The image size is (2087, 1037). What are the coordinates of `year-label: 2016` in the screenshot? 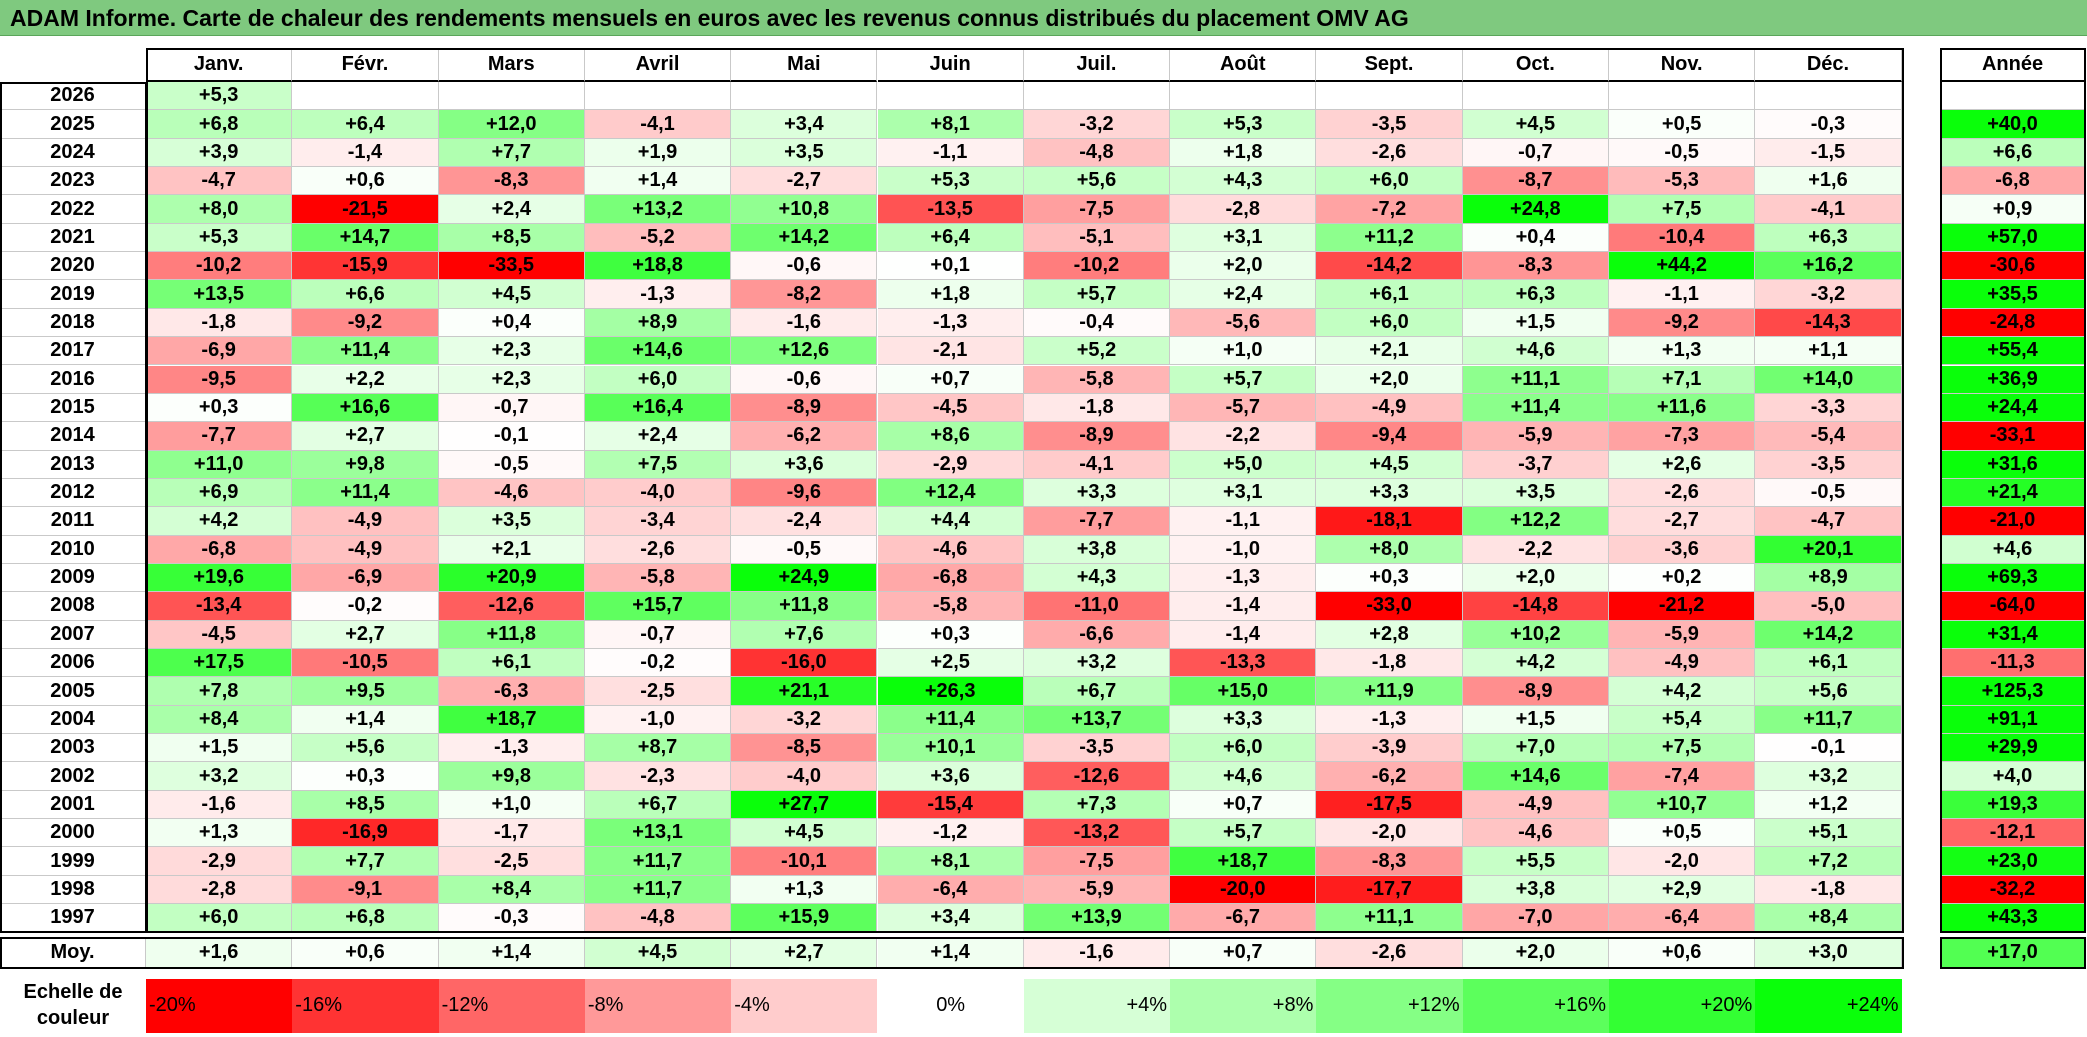 It's located at (73, 379).